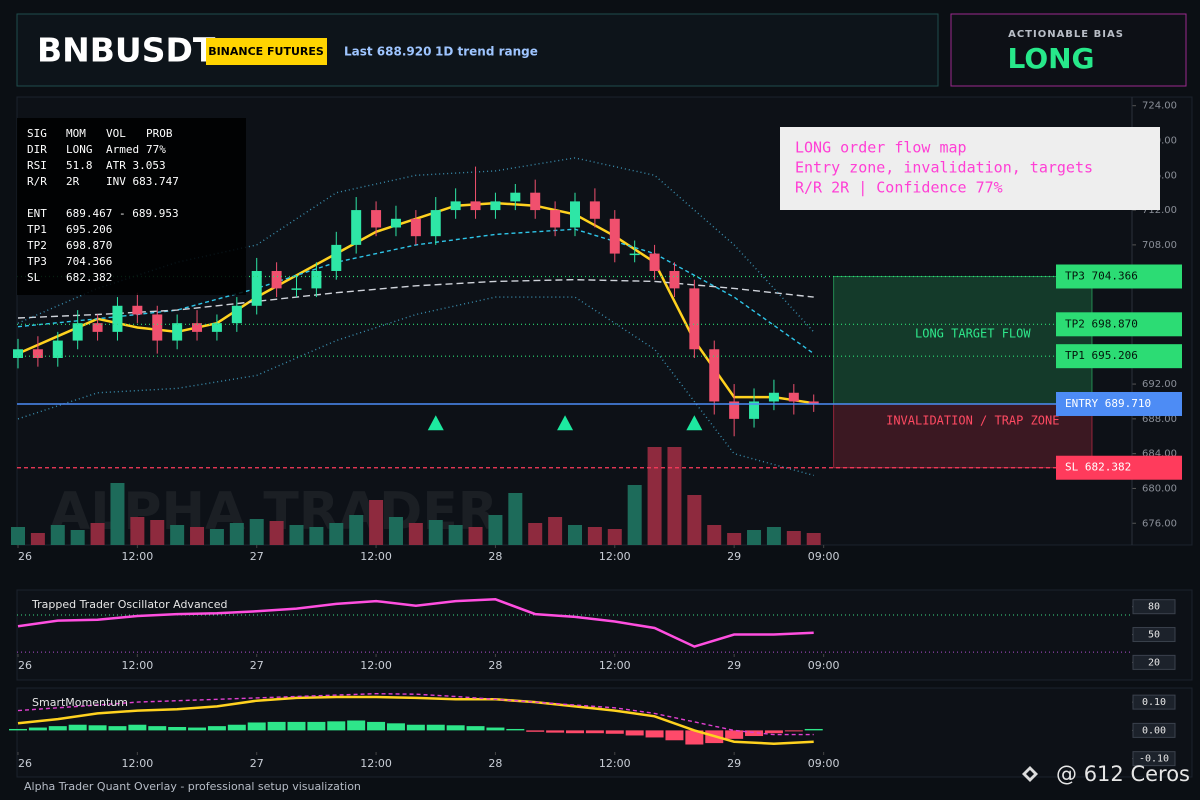 The image size is (1200, 800). What do you see at coordinates (266, 51) in the screenshot?
I see `badge: BINANCE FUTURES` at bounding box center [266, 51].